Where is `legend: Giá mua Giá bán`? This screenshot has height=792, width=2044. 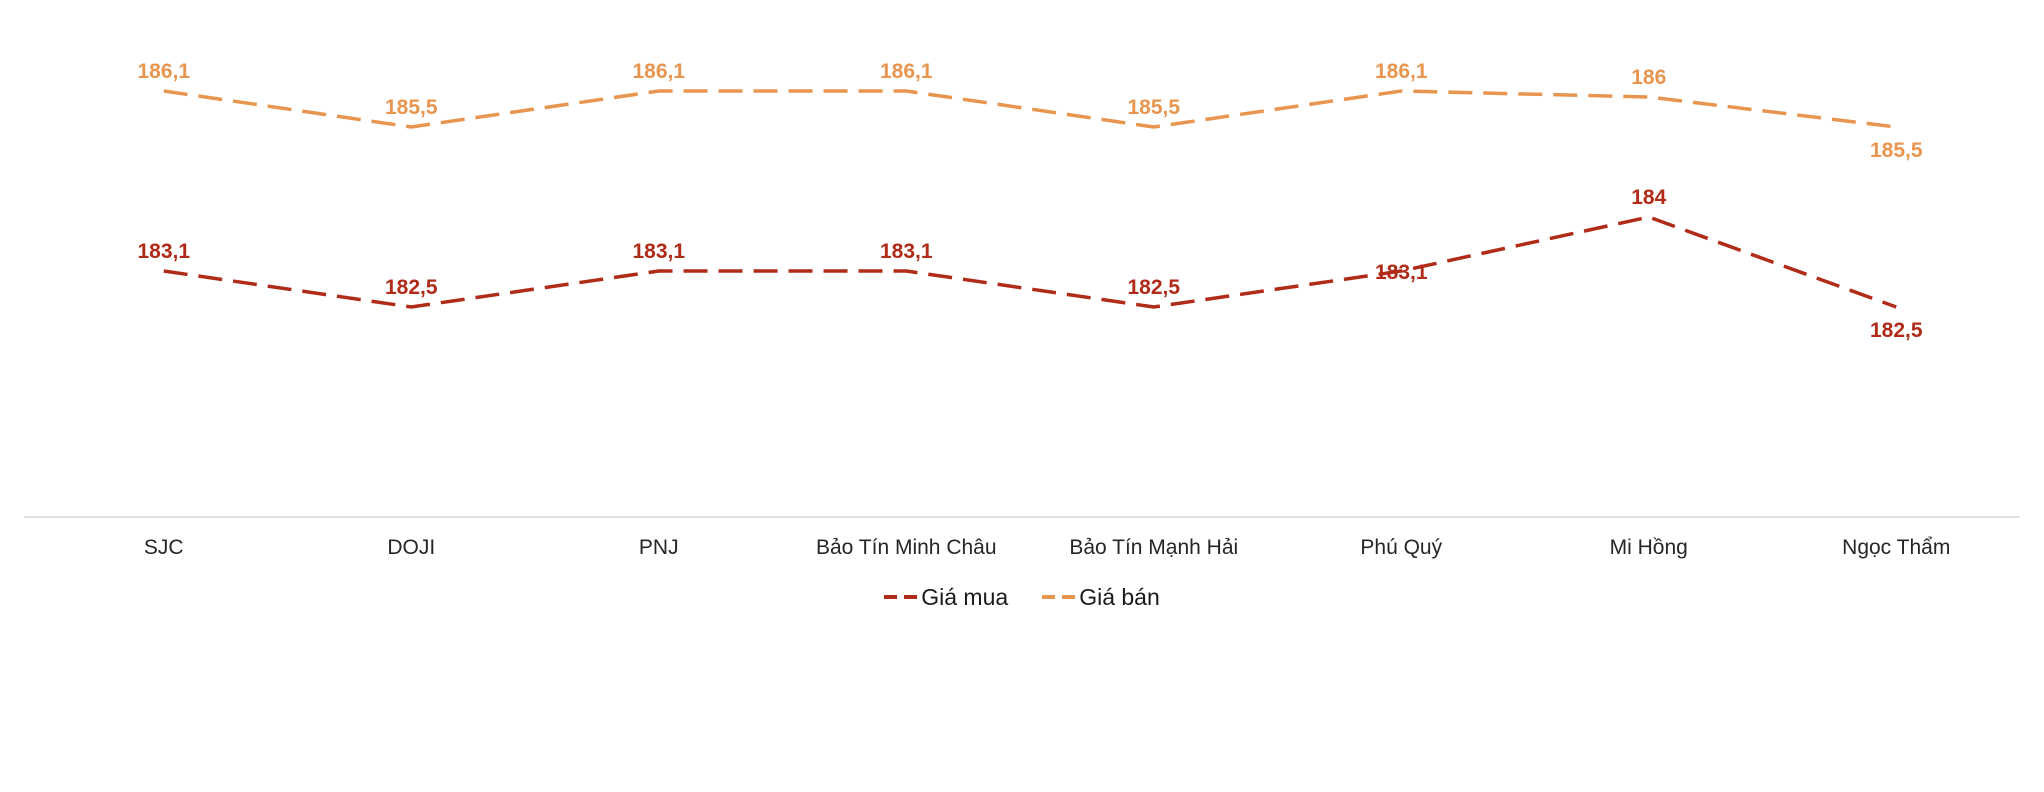 legend: Giá mua Giá bán is located at coordinates (1022, 597).